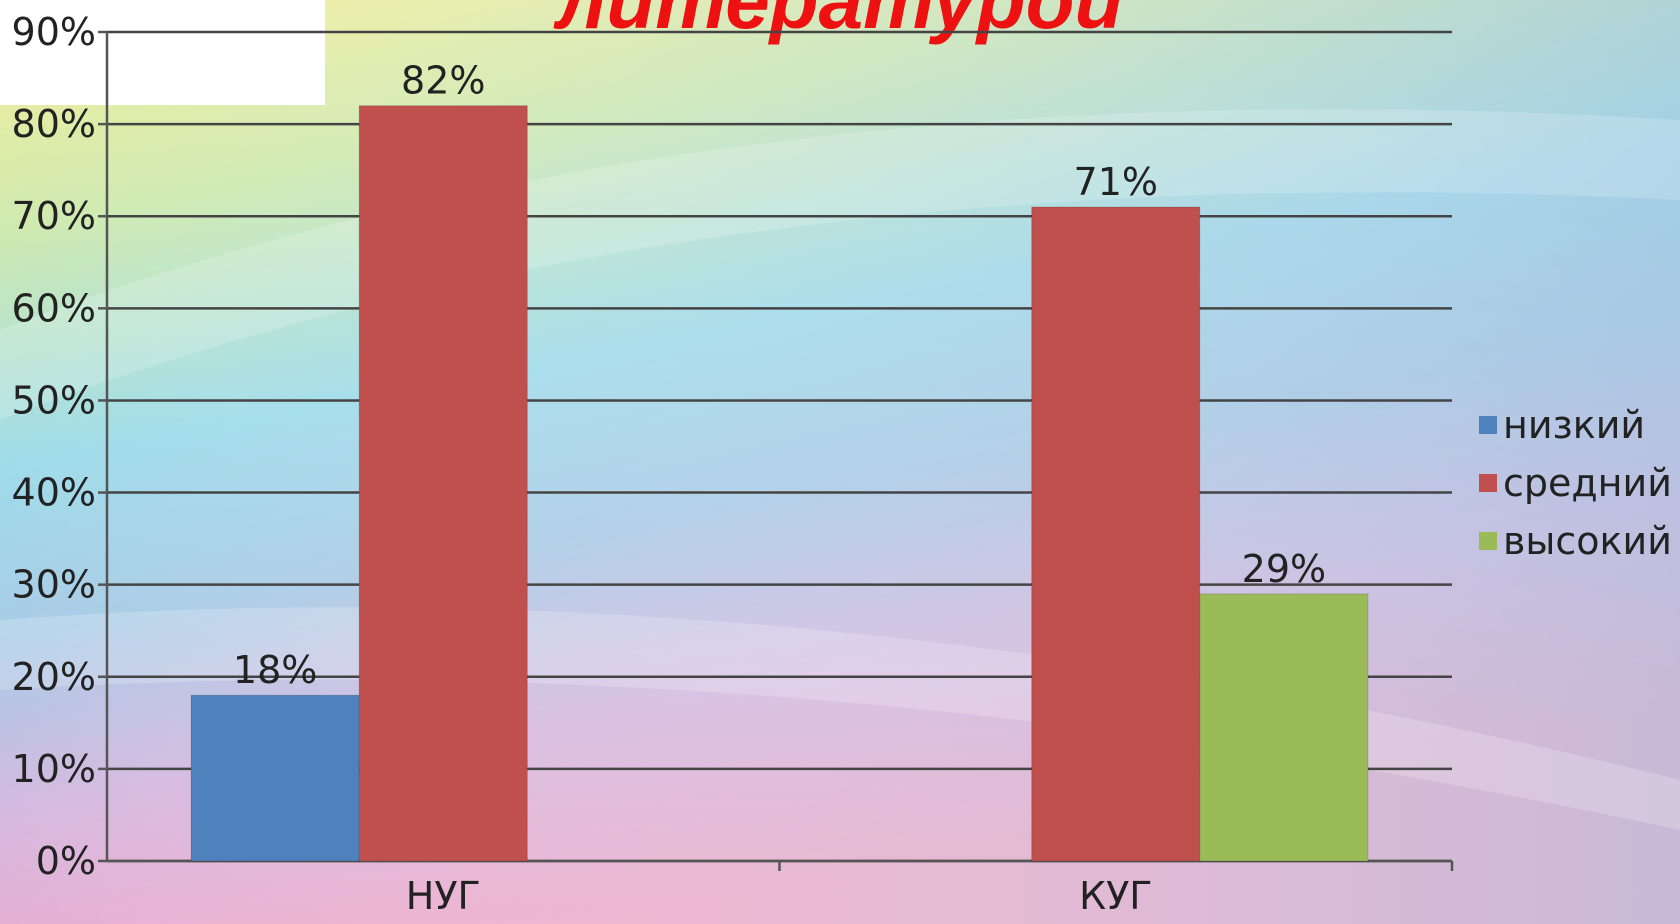  Describe the element at coordinates (54, 585) in the screenshot. I see `y-tick-label: 30%` at that location.